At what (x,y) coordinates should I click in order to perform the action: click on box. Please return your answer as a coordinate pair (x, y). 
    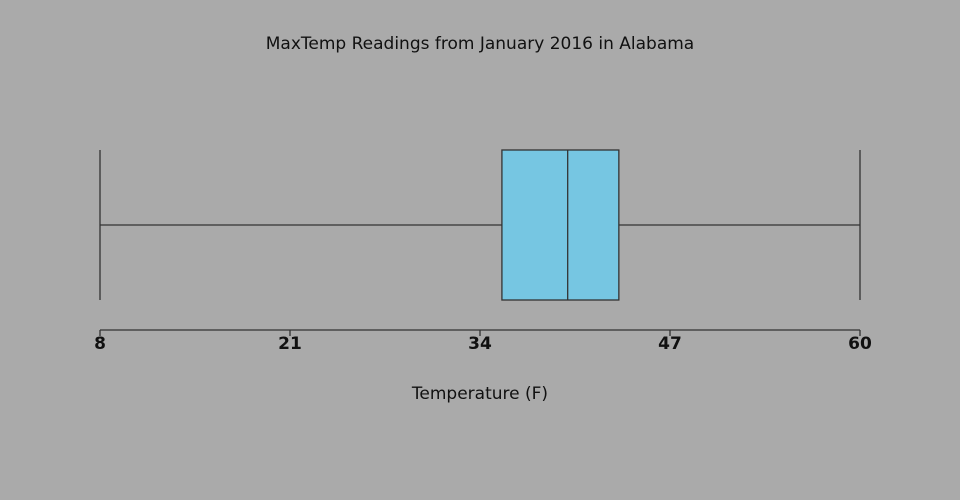
    Looking at the image, I should click on (560, 225).